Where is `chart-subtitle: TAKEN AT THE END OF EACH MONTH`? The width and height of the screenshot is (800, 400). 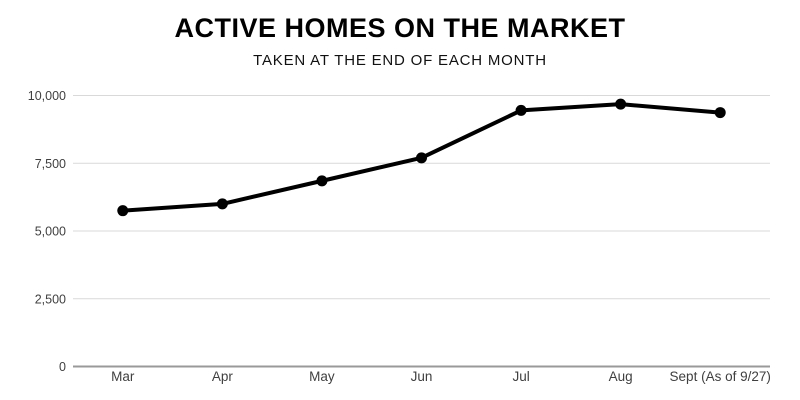 chart-subtitle: TAKEN AT THE END OF EACH MONTH is located at coordinates (400, 60).